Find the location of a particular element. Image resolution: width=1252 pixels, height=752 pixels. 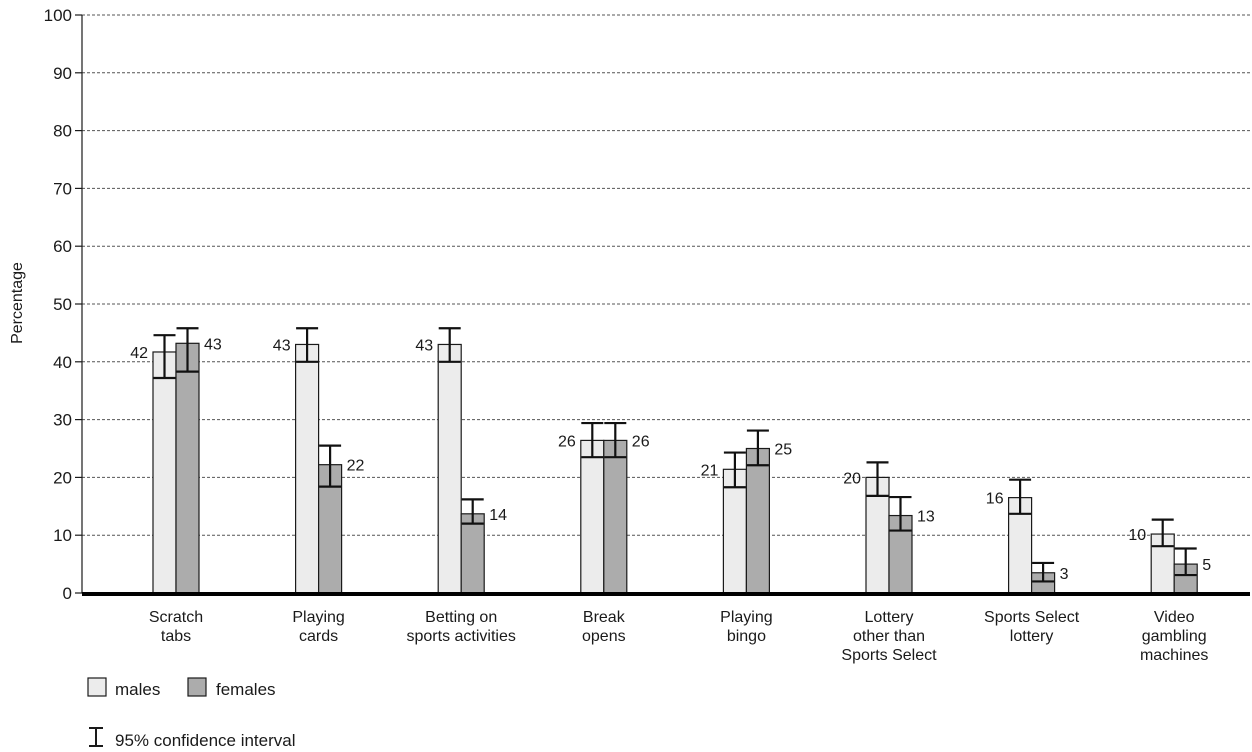

y-tick-label: 70 is located at coordinates (62, 188).